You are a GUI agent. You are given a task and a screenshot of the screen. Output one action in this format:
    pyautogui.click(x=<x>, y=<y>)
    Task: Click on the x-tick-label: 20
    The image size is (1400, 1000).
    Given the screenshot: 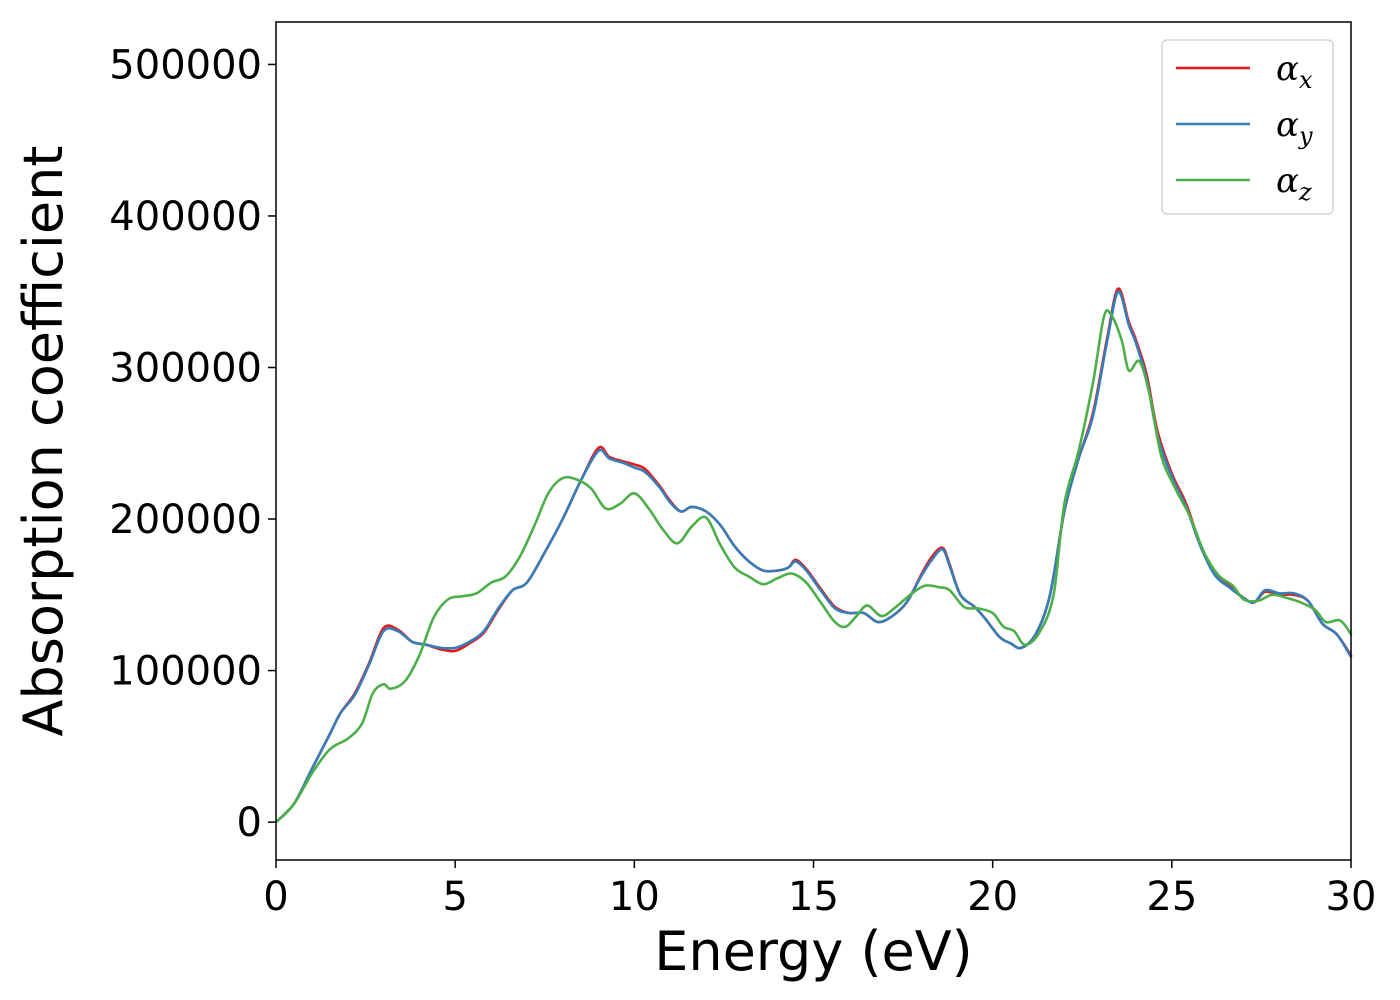 What is the action you would take?
    pyautogui.click(x=992, y=897)
    